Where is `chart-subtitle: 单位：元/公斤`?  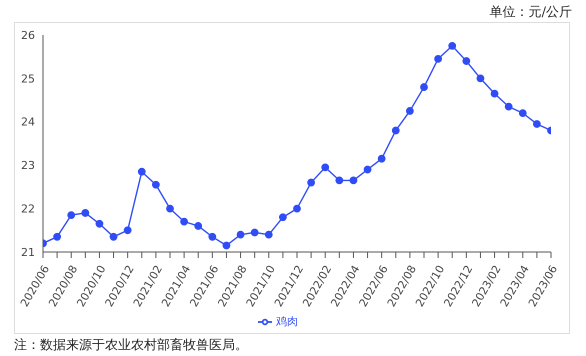
chart-subtitle: 单位：元/公斤 is located at coordinates (531, 12).